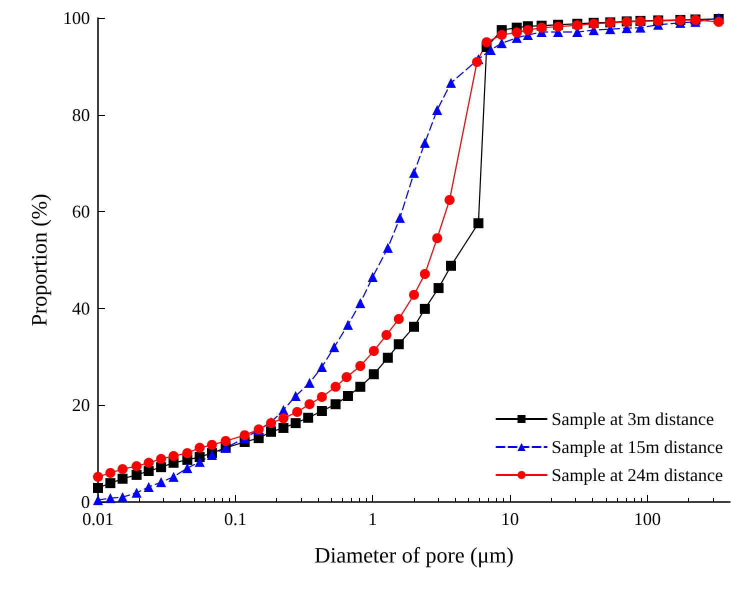 This screenshot has height=589, width=734. What do you see at coordinates (647, 519) in the screenshot?
I see `x-tick-label: 100` at bounding box center [647, 519].